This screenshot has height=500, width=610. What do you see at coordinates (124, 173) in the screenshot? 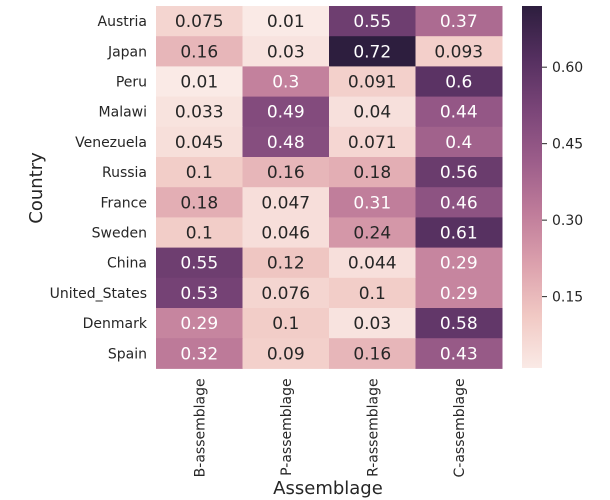
I see `row-label: Russia` at bounding box center [124, 173].